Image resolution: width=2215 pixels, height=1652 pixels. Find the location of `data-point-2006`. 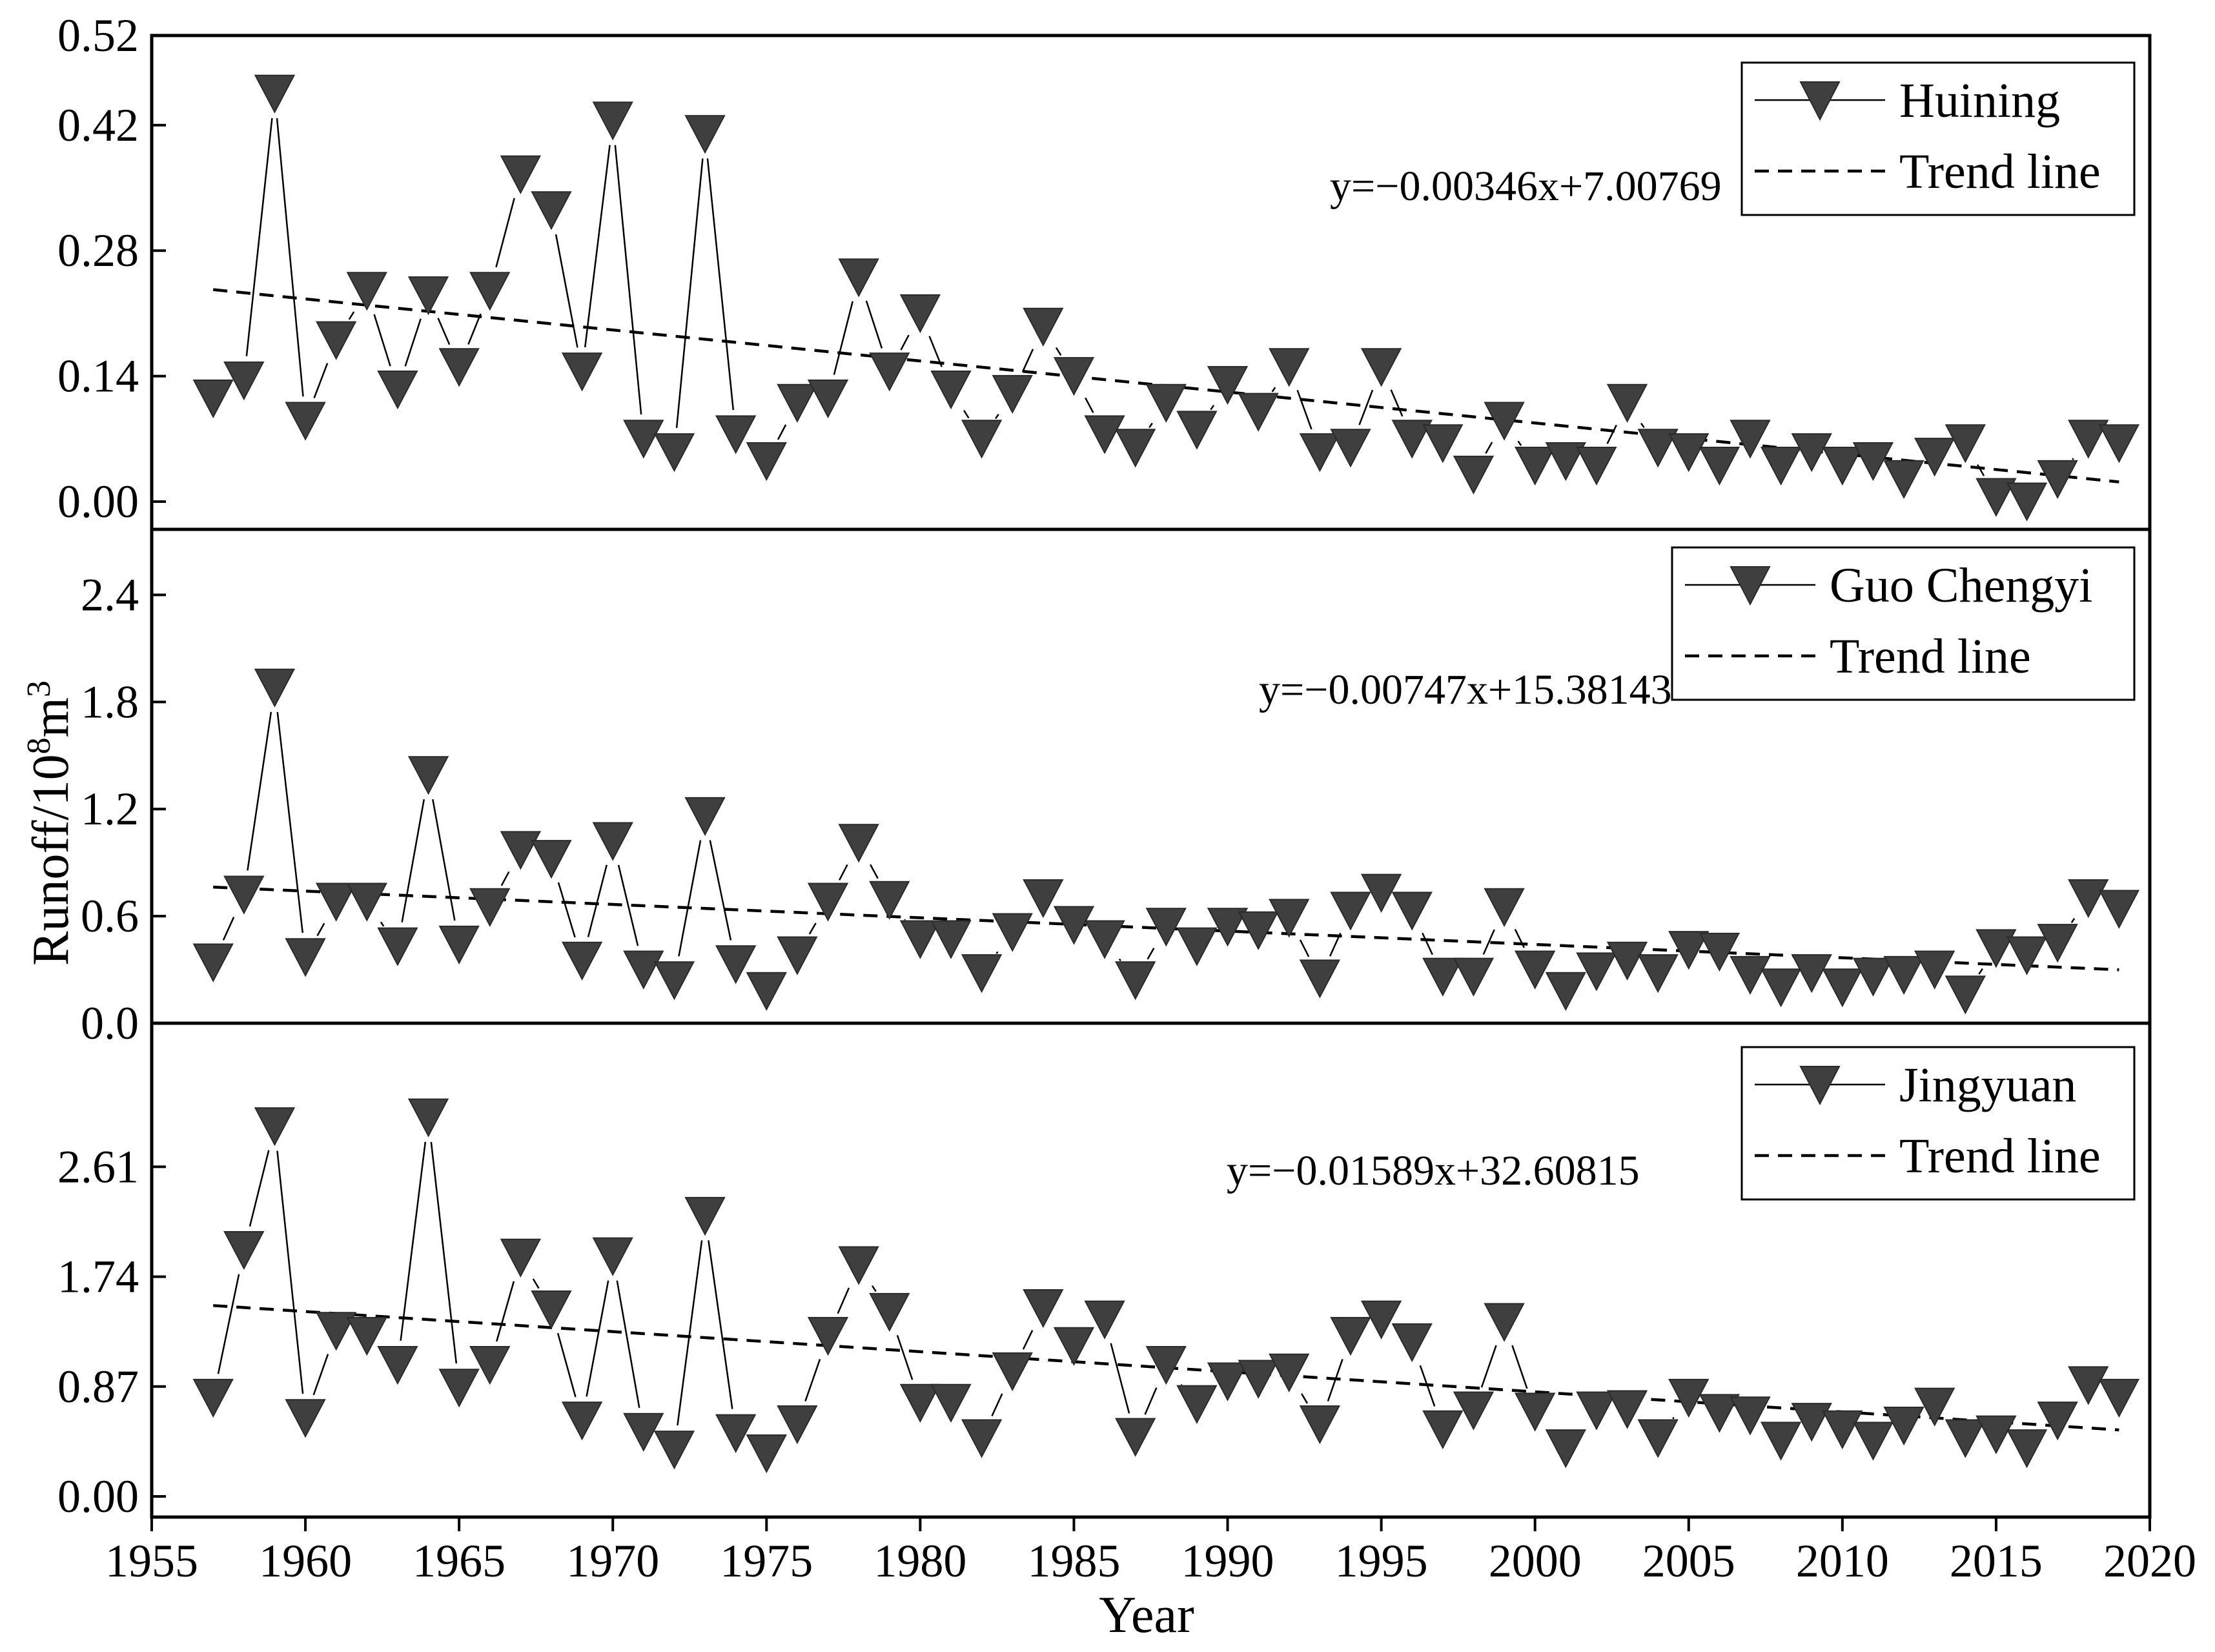

data-point-2006 is located at coordinates (1719, 466).